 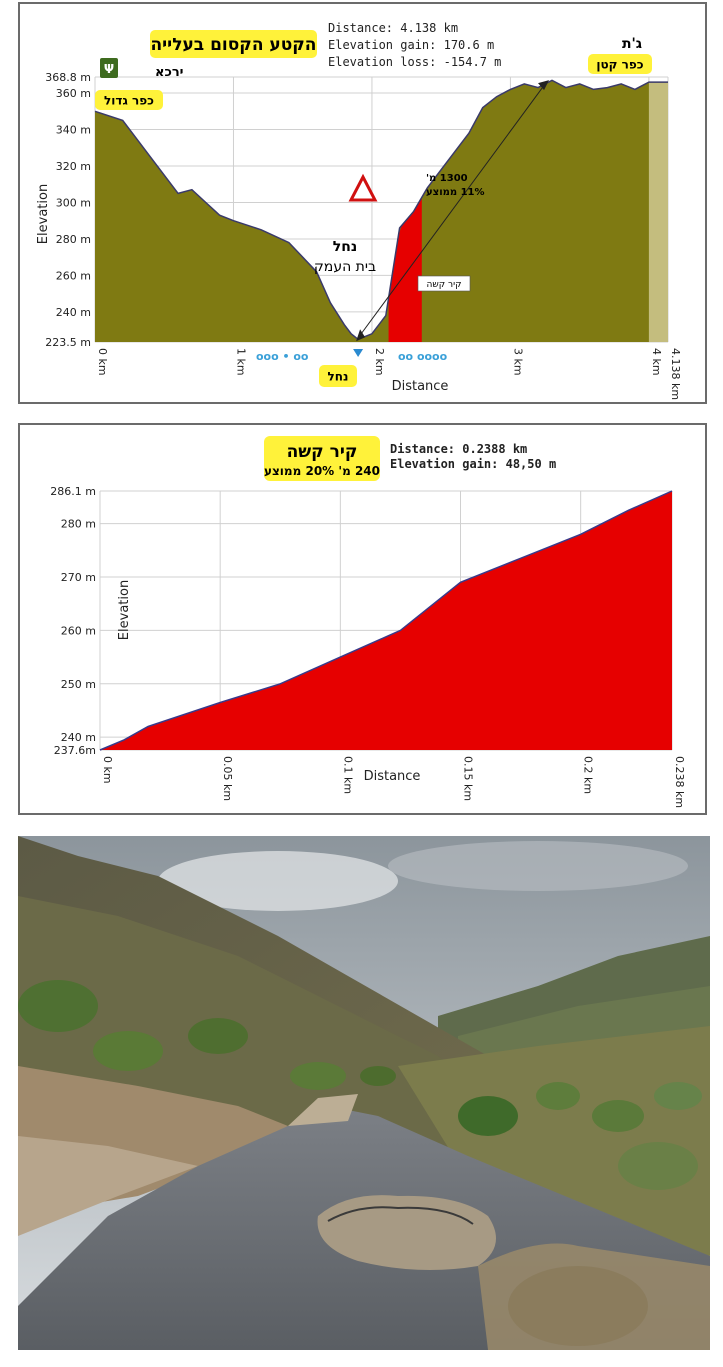 I want to click on annotation-nahal-bottom-bg, so click(x=338, y=376).